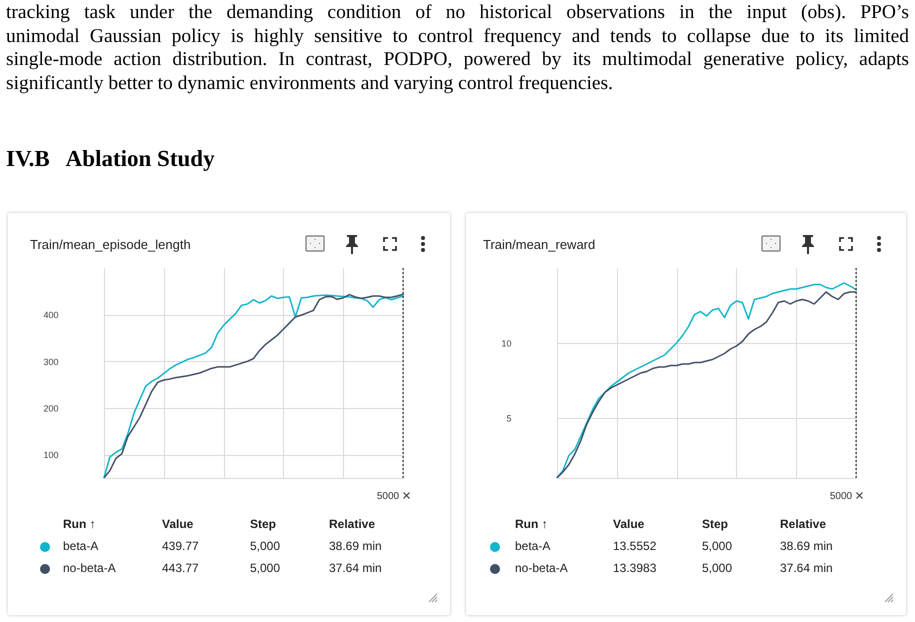 The height and width of the screenshot is (622, 915). What do you see at coordinates (110, 244) in the screenshot?
I see `chart-title: Train/mean_episode_length` at bounding box center [110, 244].